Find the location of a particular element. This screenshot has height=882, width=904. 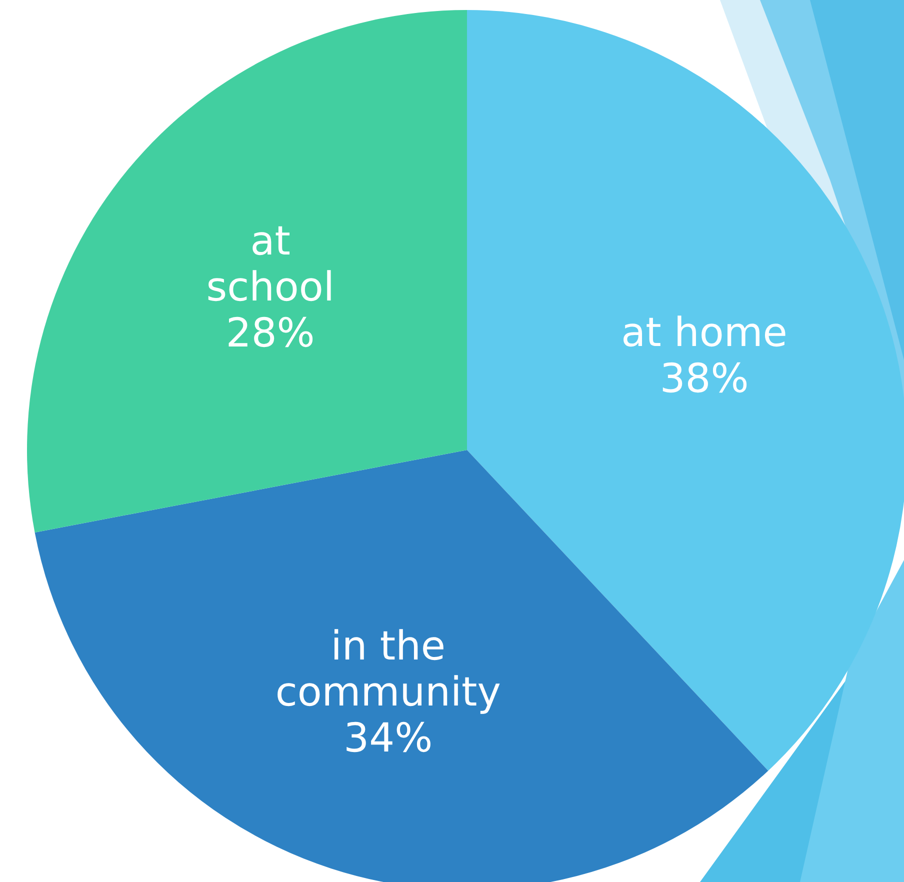

data-label: 28% is located at coordinates (270, 333).